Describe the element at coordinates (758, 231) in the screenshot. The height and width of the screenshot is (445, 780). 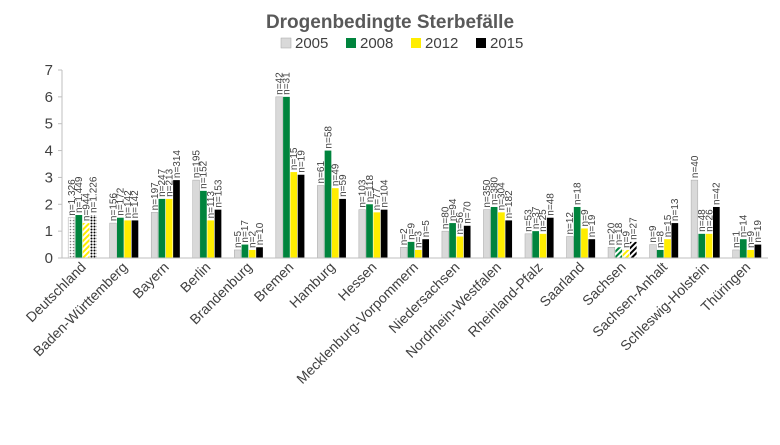
I see `count-label-thueringen-2015: n=19` at that location.